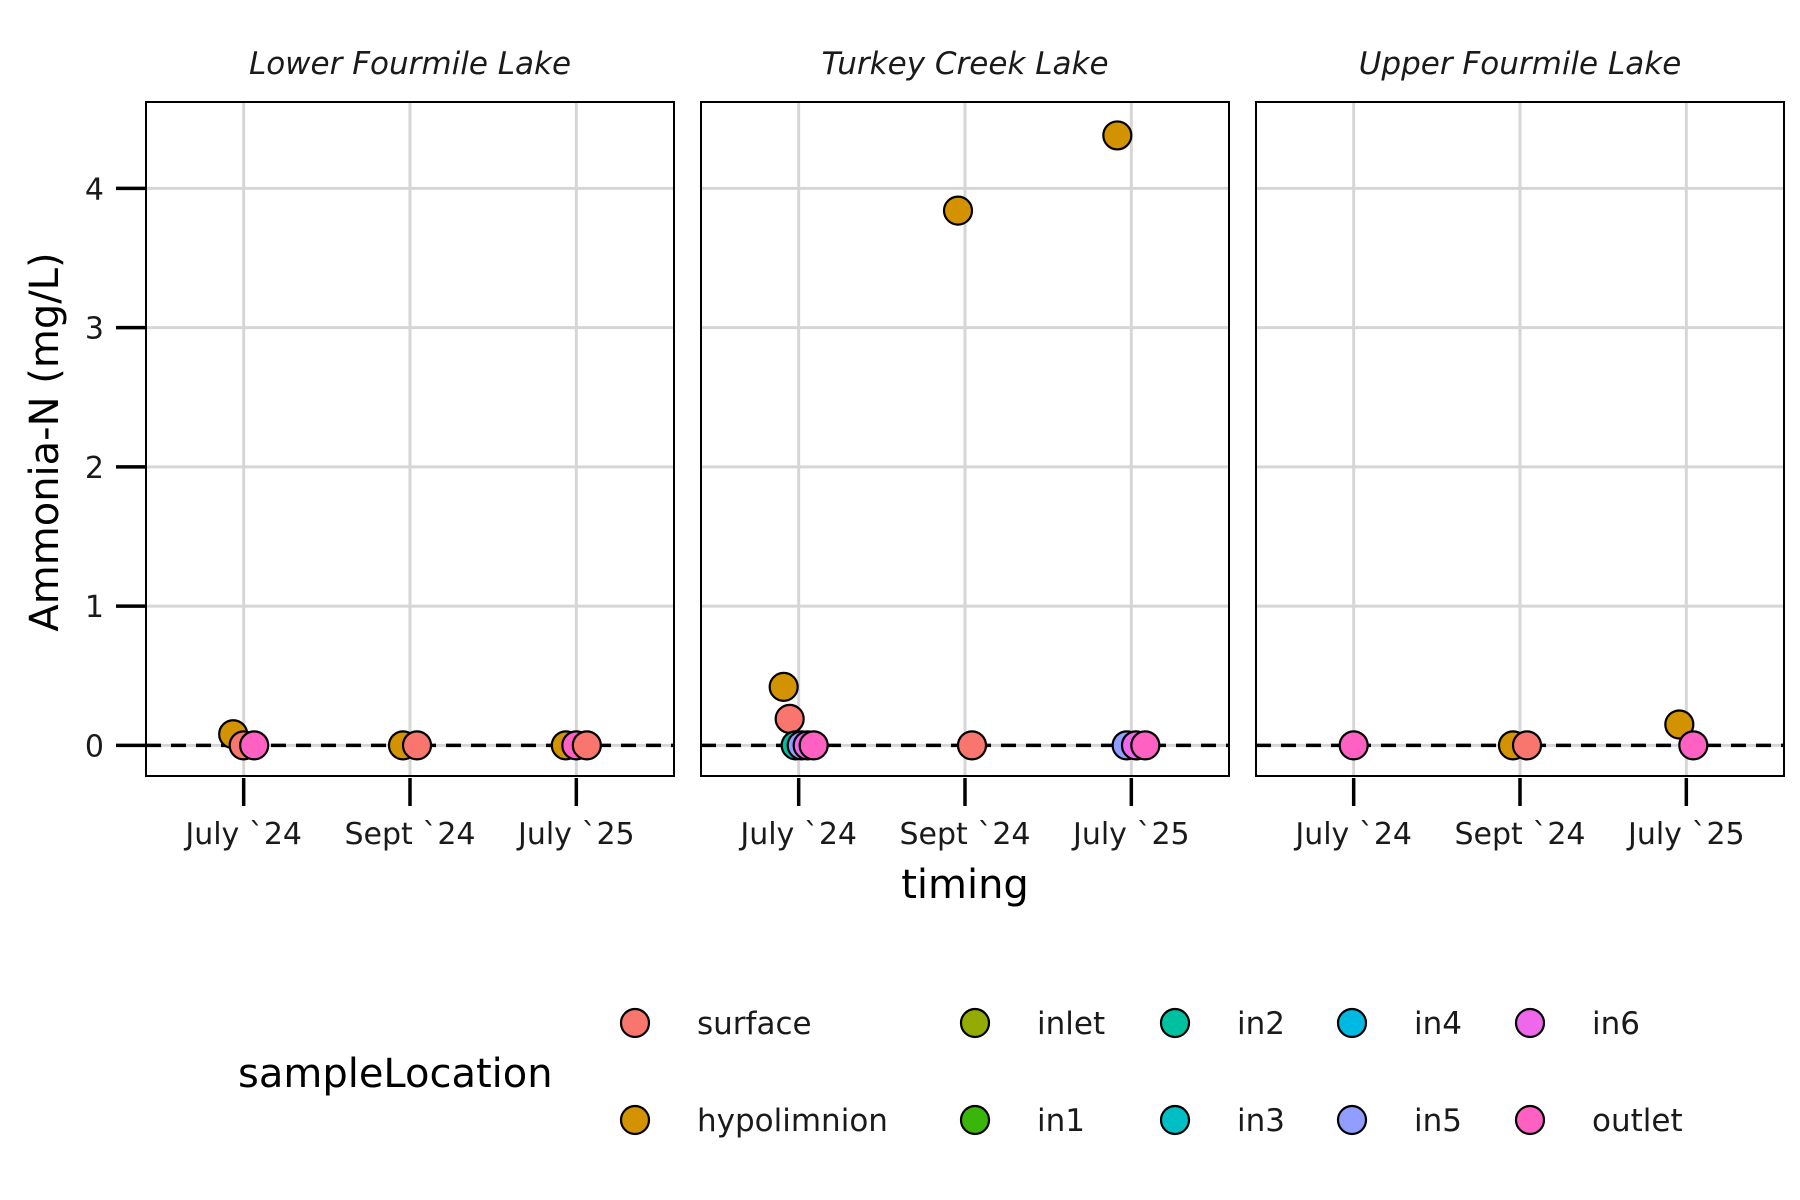 The image size is (1800, 1200). Describe the element at coordinates (395, 1074) in the screenshot. I see `legend-title: sampleLocation` at that location.